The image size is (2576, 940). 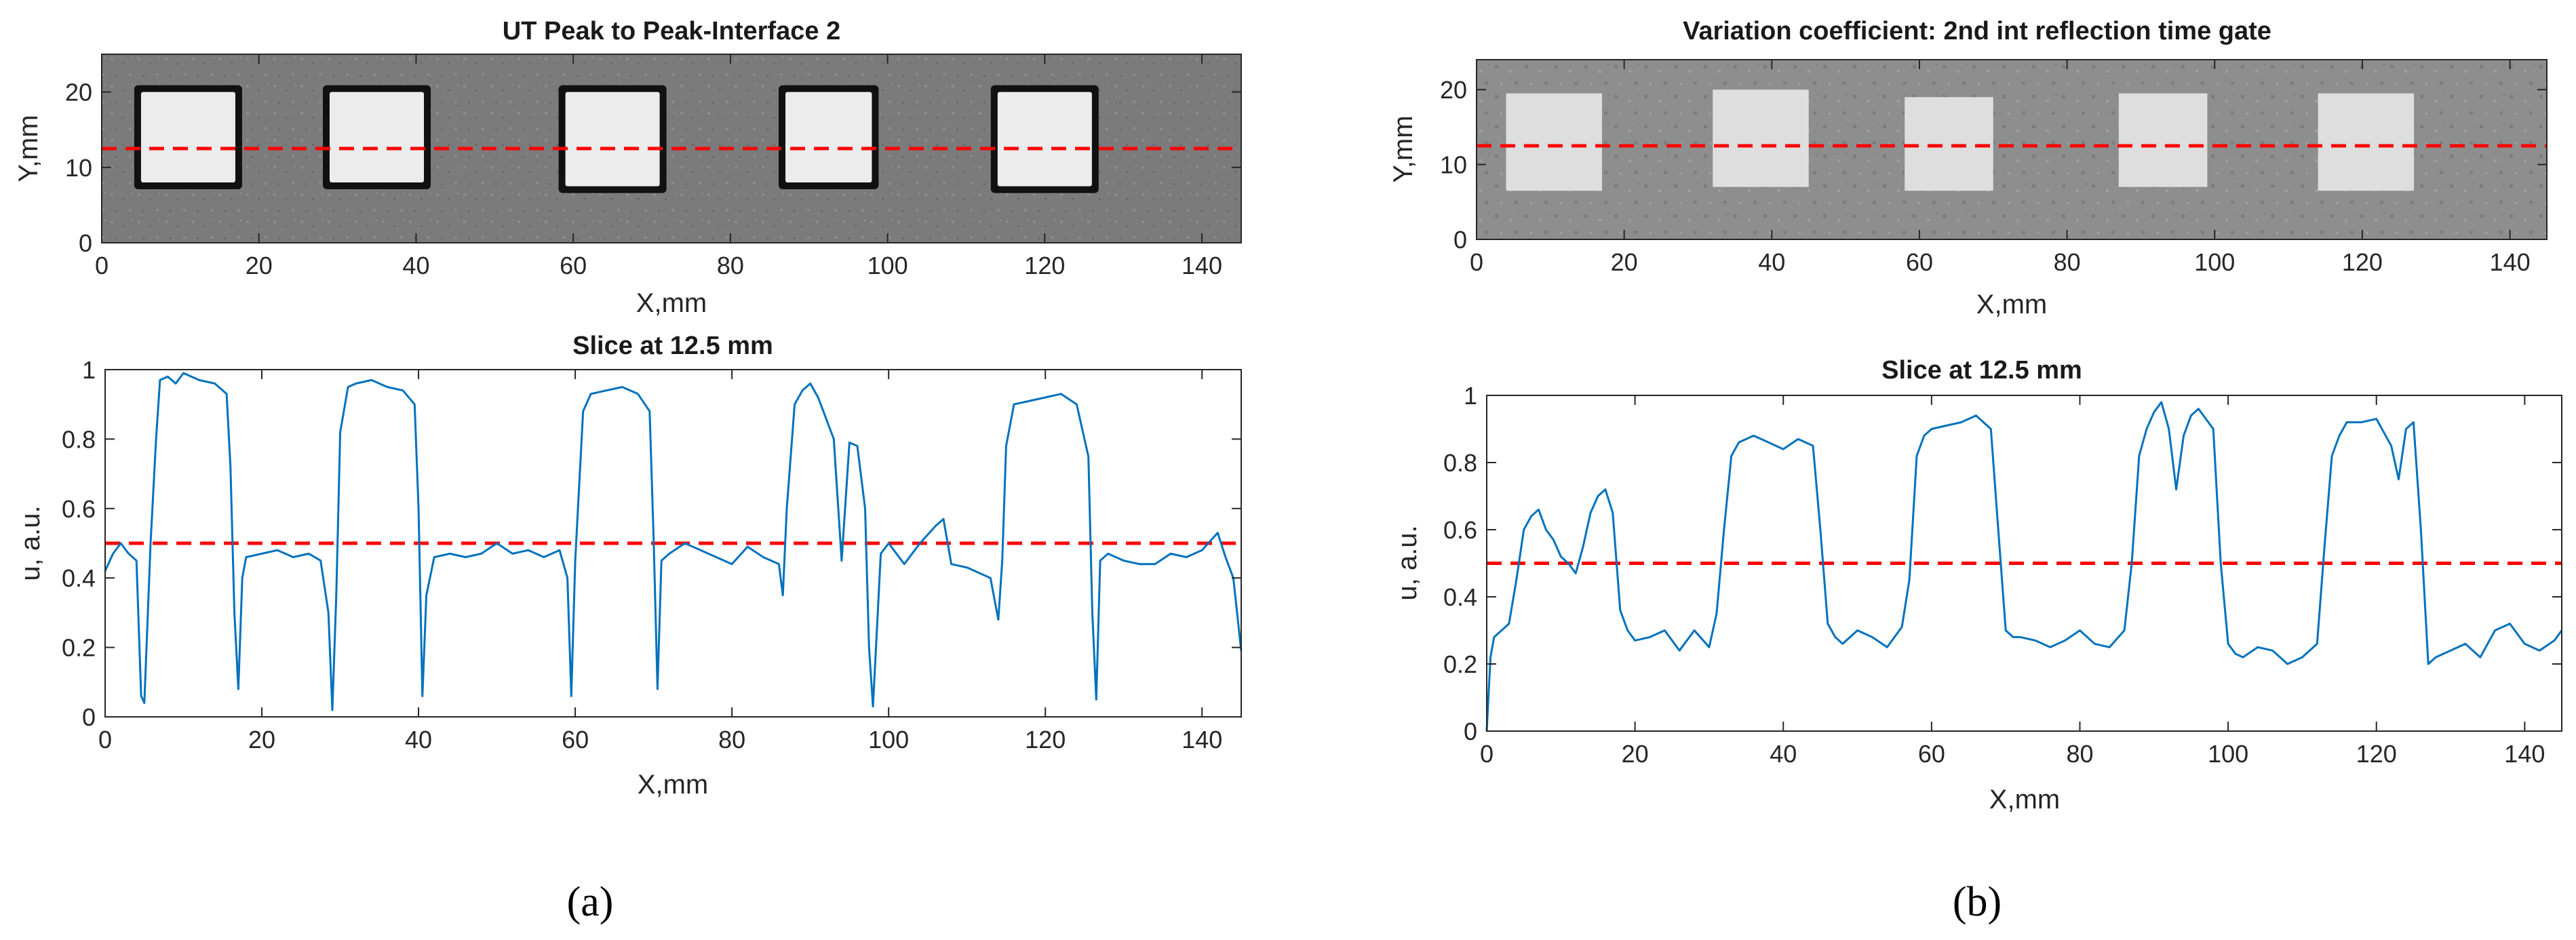 I want to click on y-tick-label: 0.6, so click(x=1460, y=530).